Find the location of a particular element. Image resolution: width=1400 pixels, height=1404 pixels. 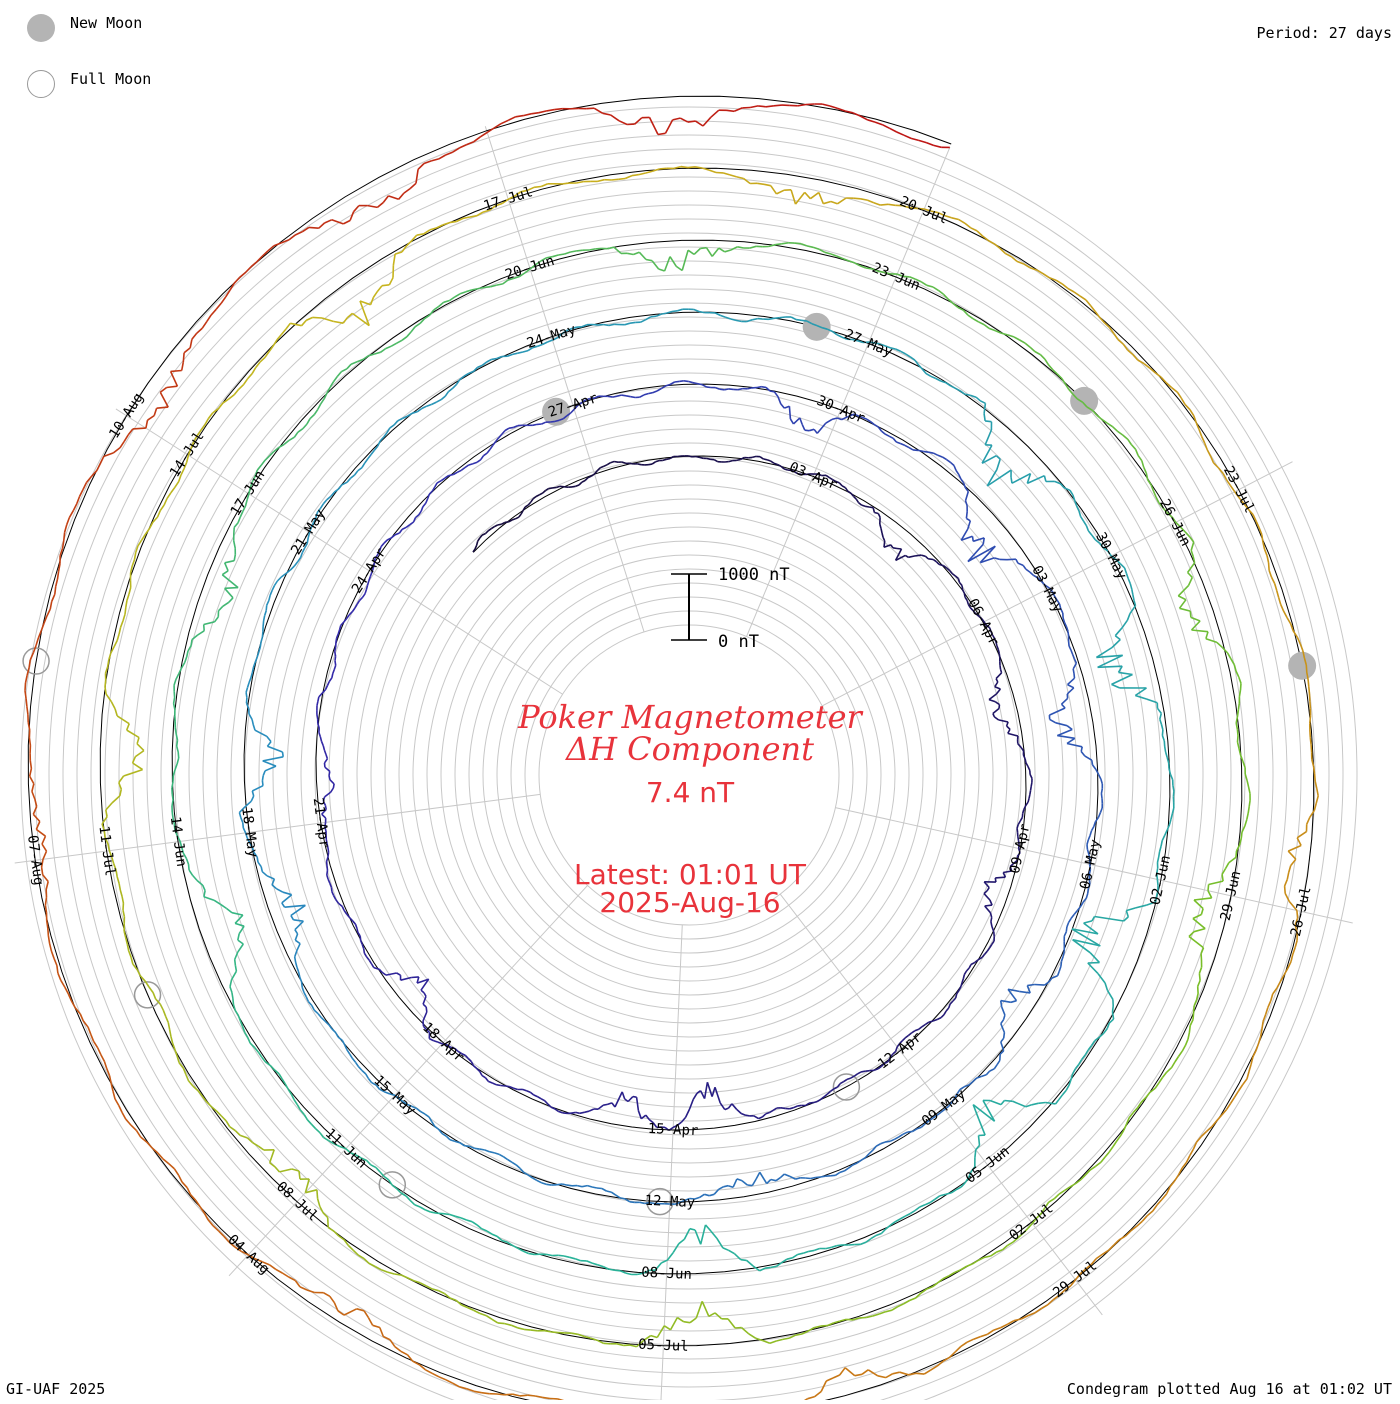

trace-segment-1953 is located at coordinates (705, 1308).